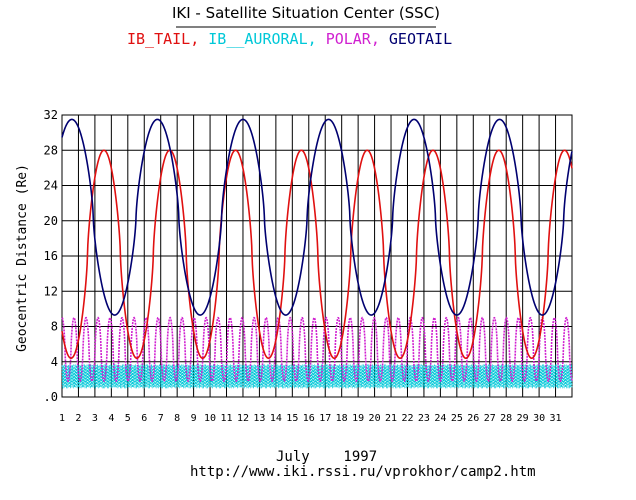 This screenshot has height=500, width=636. Describe the element at coordinates (210, 418) in the screenshot. I see `x-tick-label: 10` at that location.